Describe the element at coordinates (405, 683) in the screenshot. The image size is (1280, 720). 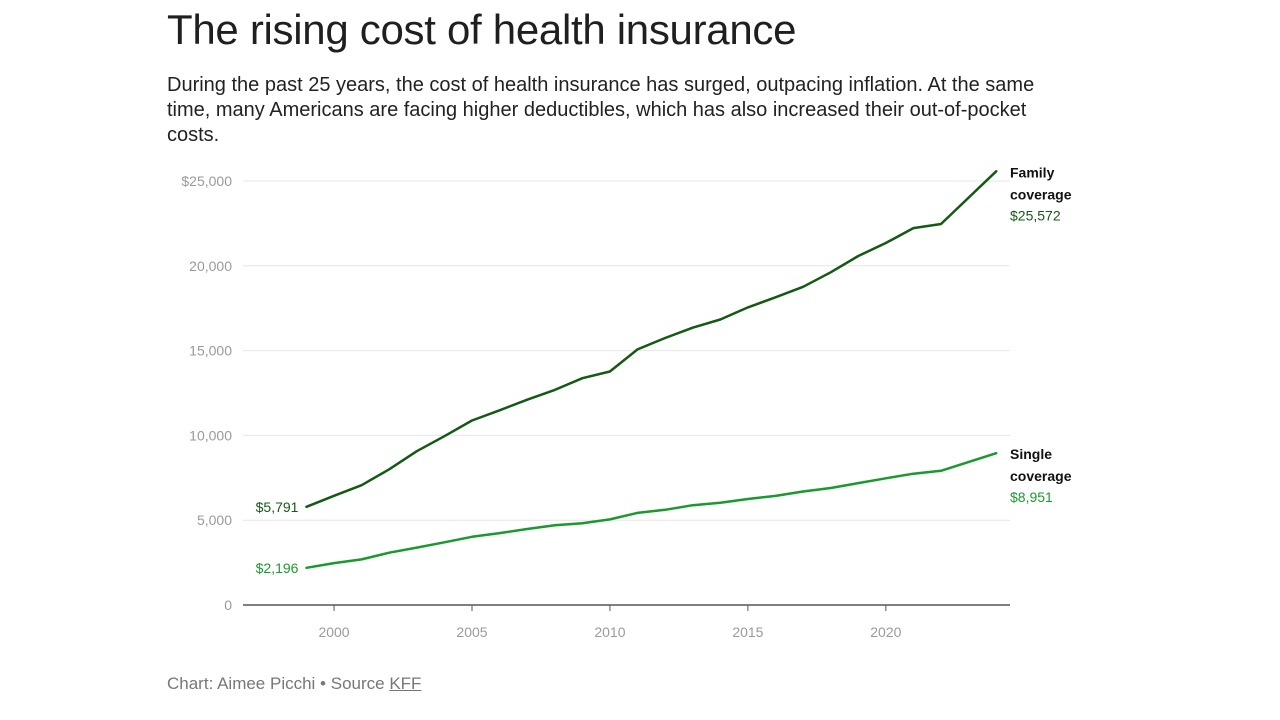
I see `source-link: KFF` at that location.